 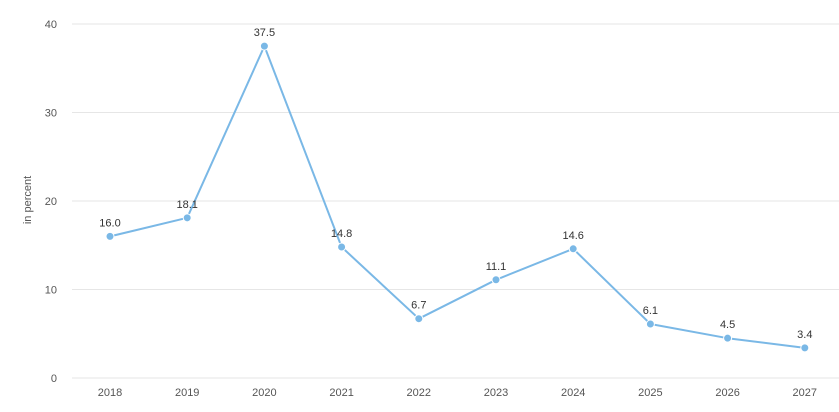 What do you see at coordinates (187, 393) in the screenshot?
I see `x-tick-label: 2019` at bounding box center [187, 393].